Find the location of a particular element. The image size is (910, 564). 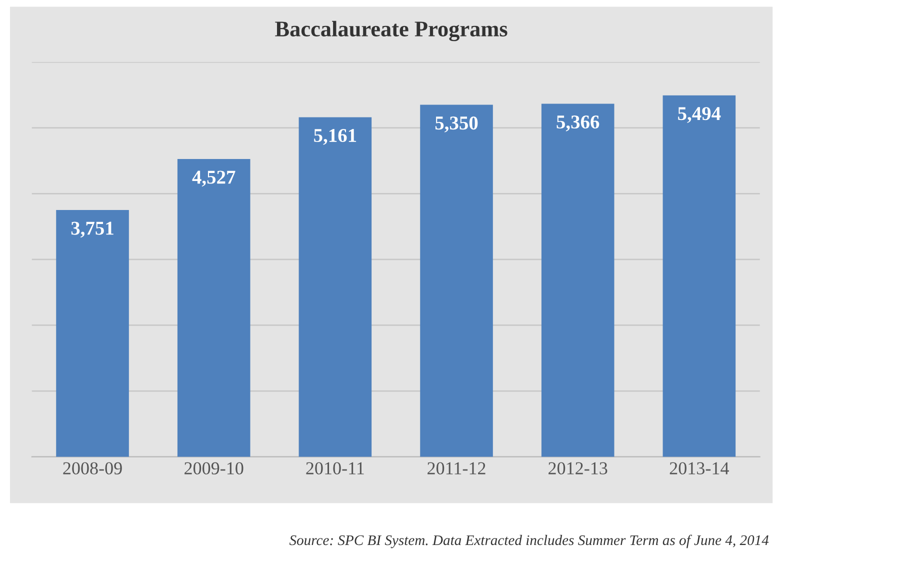

x-tick-label: 2009-10 is located at coordinates (214, 468).